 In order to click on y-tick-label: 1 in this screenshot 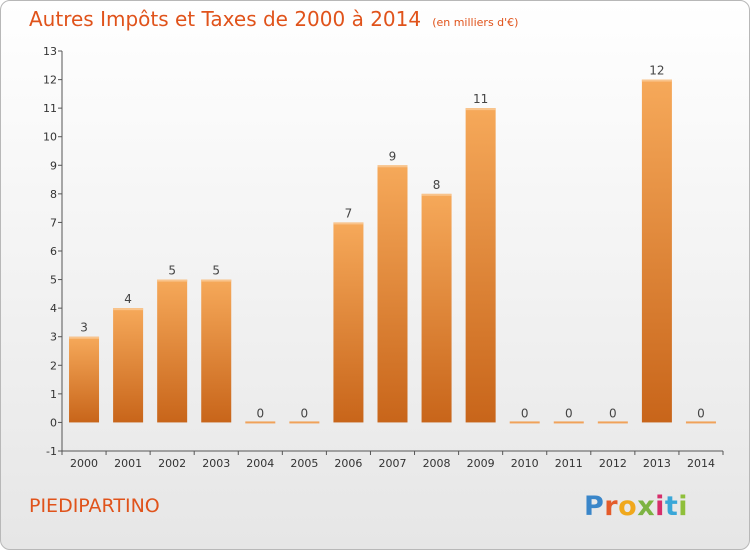, I will do `click(53, 394)`.